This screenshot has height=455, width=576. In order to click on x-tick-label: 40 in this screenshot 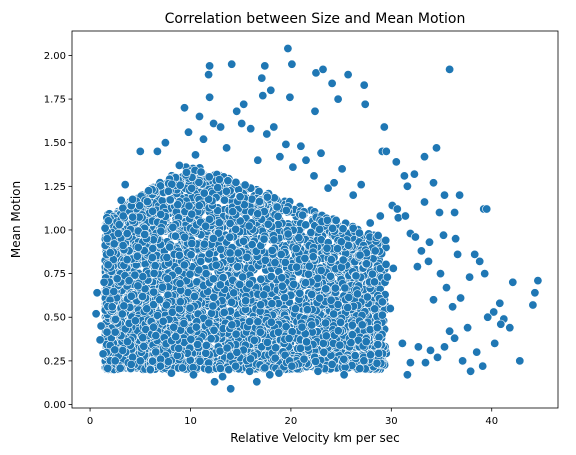, I will do `click(491, 421)`.